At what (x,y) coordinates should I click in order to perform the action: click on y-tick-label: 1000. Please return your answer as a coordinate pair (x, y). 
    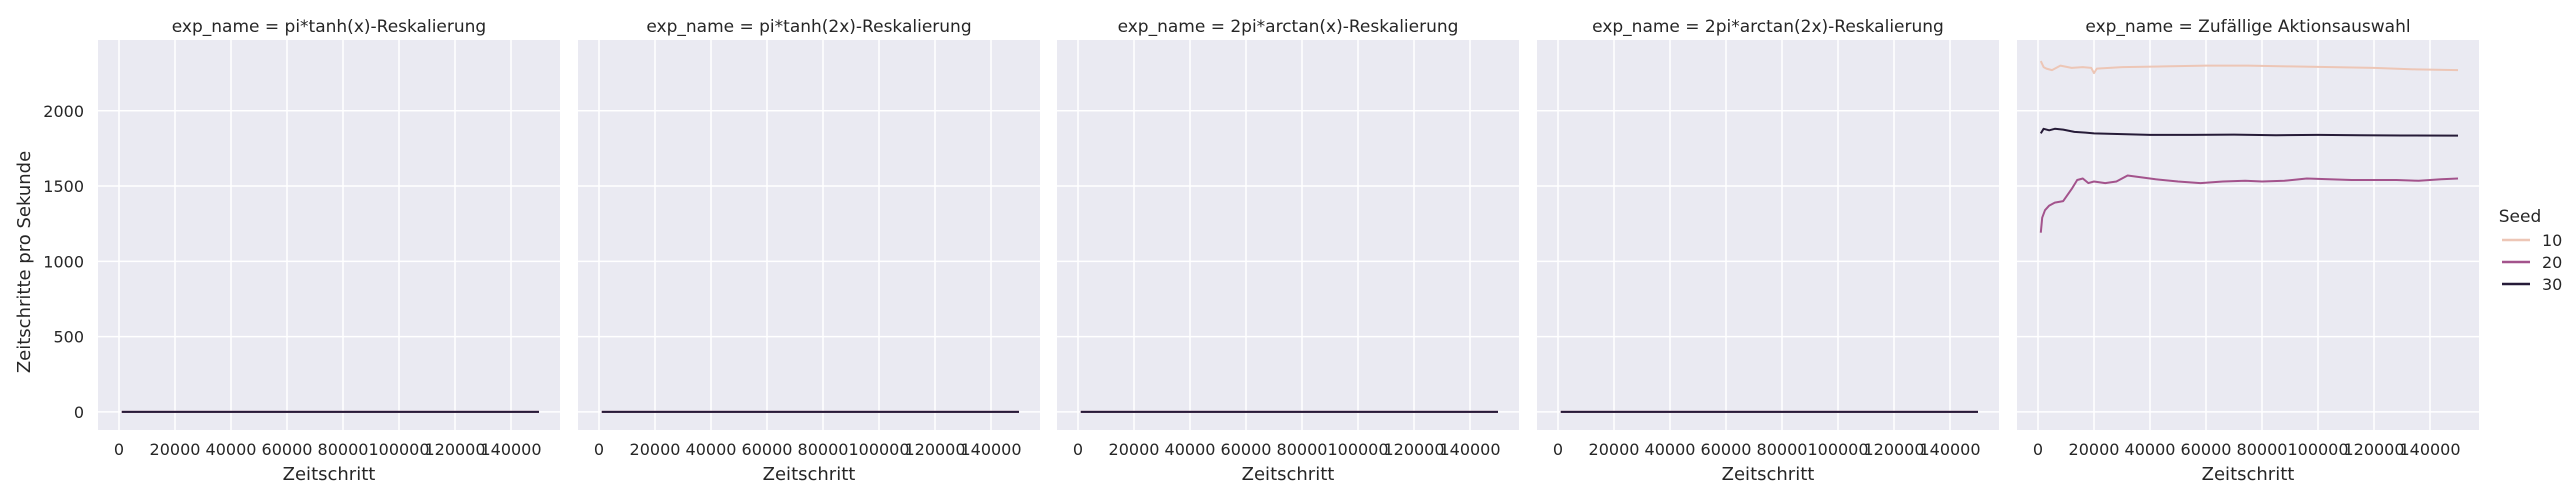
    Looking at the image, I should click on (63, 261).